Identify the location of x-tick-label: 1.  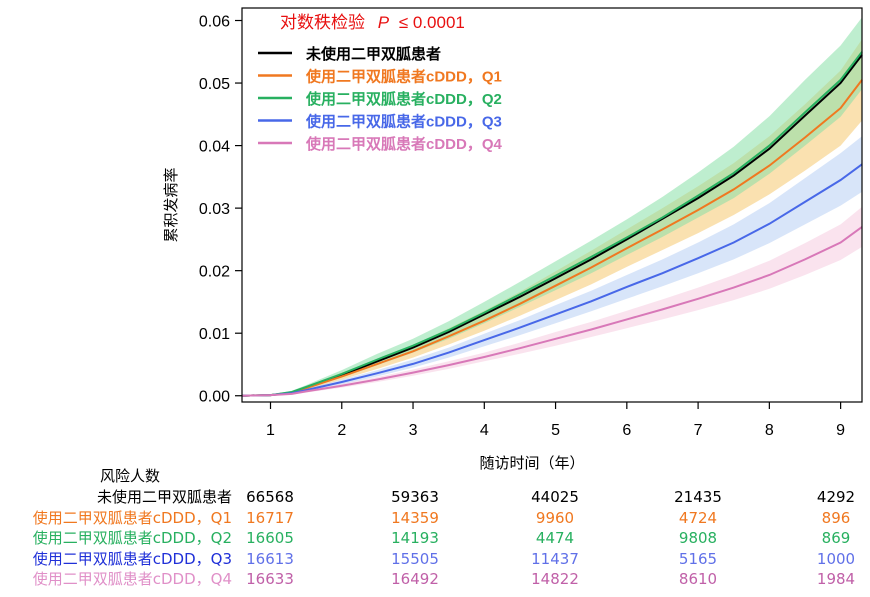
(270, 430).